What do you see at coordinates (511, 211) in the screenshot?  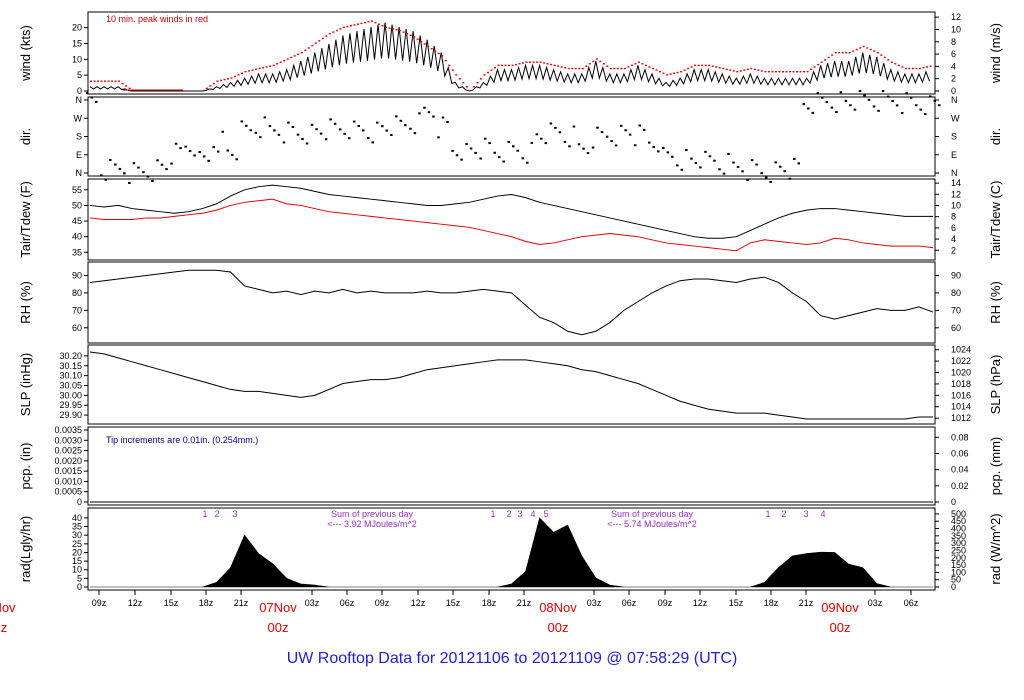 I see `series-line-Tair` at bounding box center [511, 211].